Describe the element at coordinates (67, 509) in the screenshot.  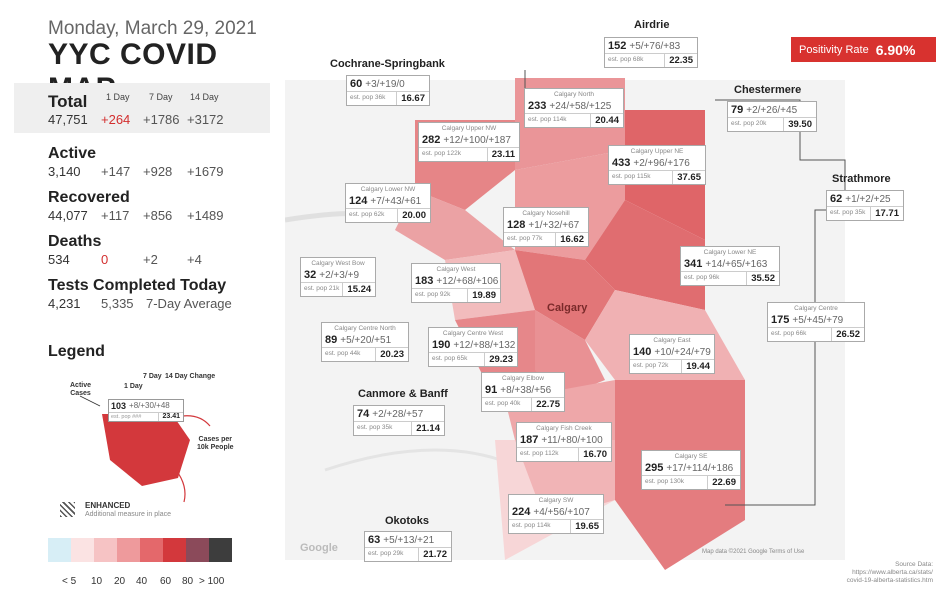
I see `enhanced-hatch-icon` at that location.